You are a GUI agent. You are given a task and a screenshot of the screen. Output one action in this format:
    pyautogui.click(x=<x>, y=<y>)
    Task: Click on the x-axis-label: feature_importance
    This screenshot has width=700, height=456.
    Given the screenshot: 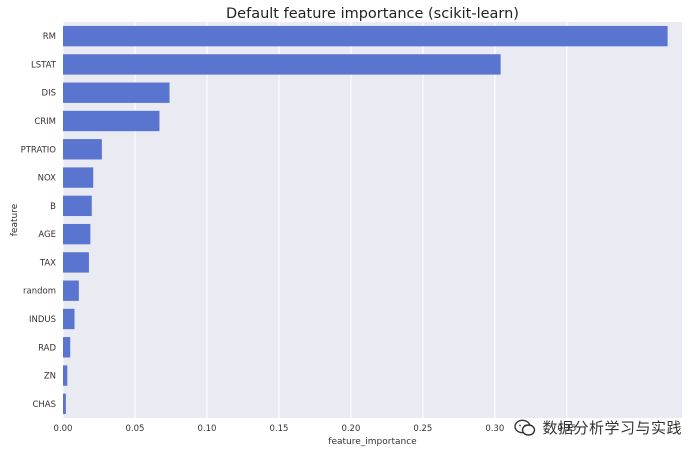 What is the action you would take?
    pyautogui.click(x=372, y=442)
    